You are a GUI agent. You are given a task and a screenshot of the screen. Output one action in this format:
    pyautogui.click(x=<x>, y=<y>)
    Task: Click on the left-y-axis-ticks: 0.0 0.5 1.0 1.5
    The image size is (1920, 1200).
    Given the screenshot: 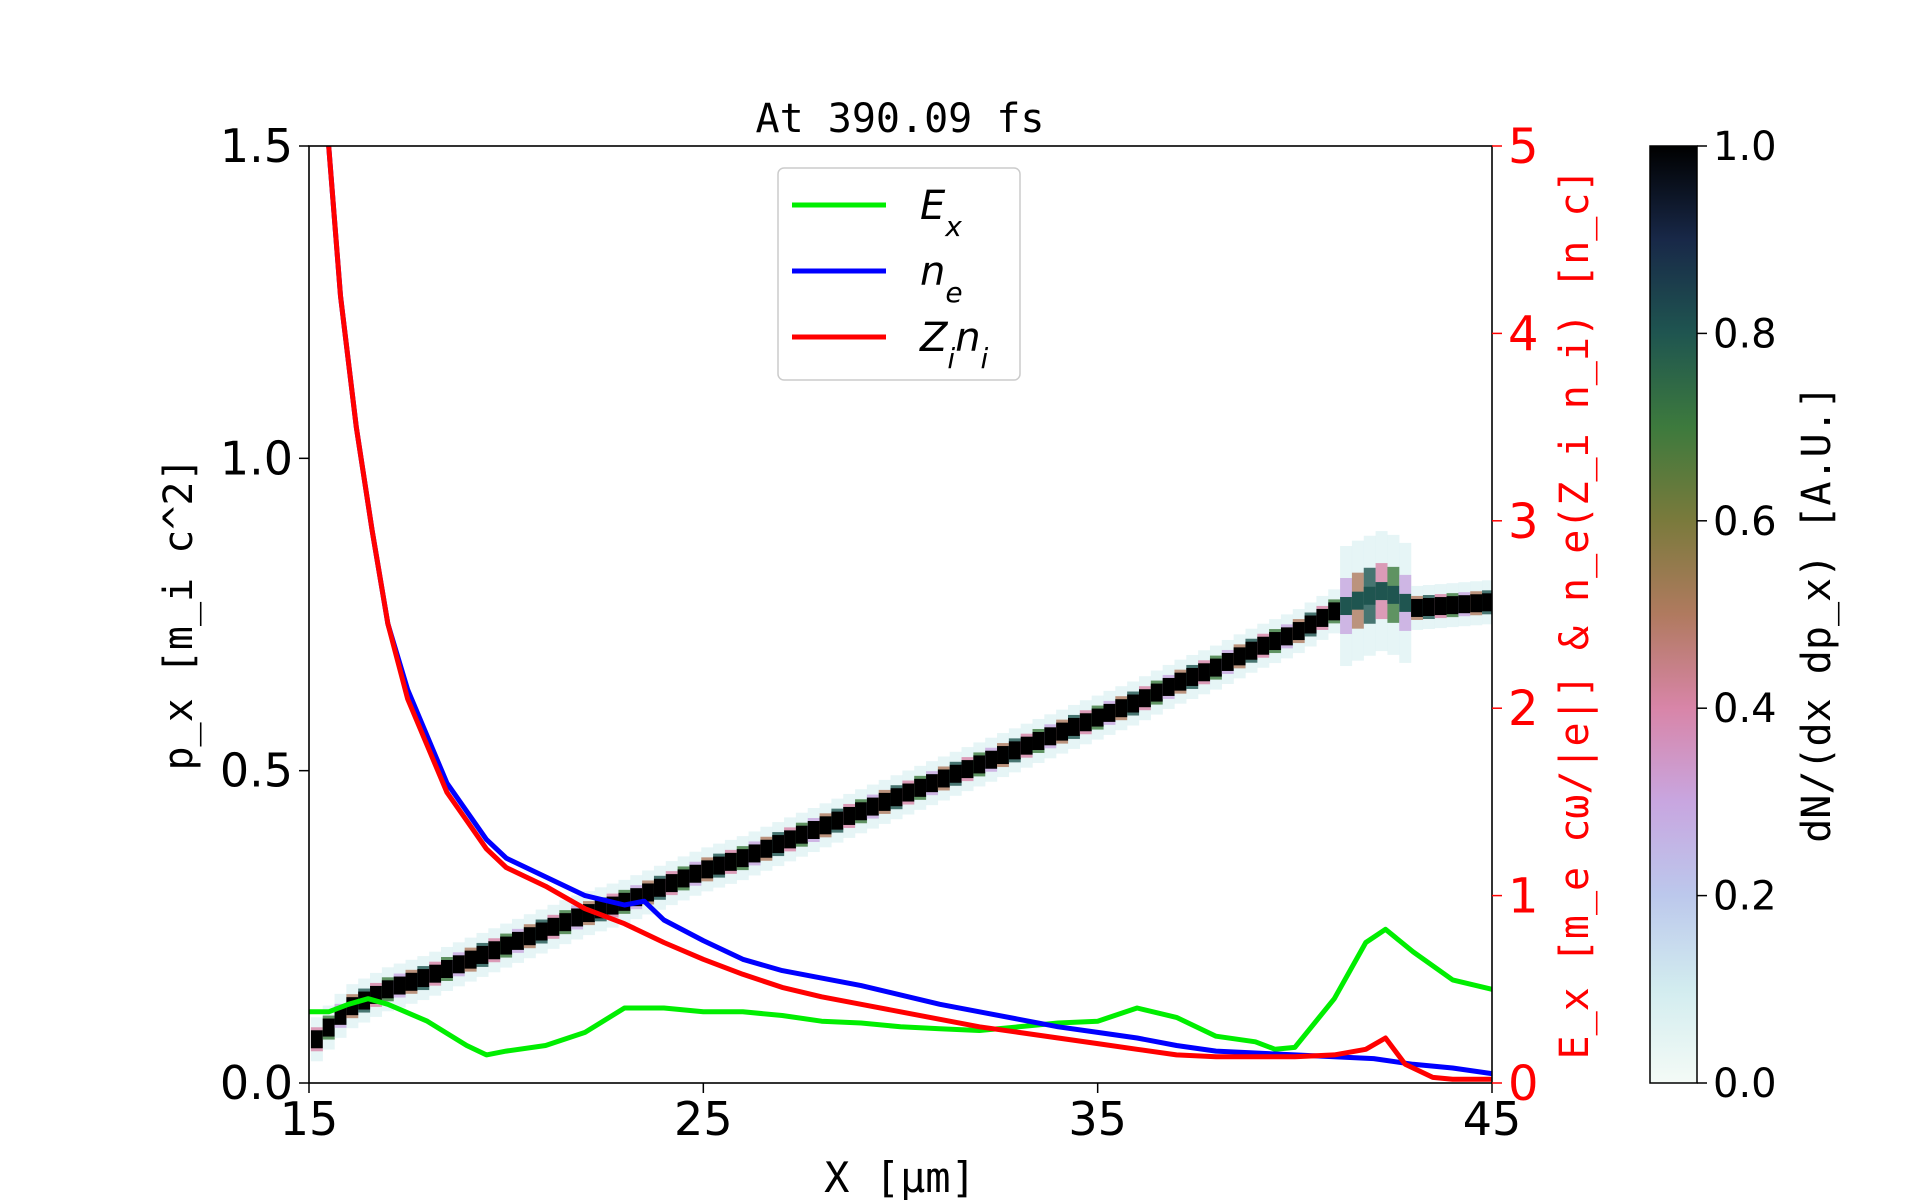 What is the action you would take?
    pyautogui.click(x=264, y=614)
    